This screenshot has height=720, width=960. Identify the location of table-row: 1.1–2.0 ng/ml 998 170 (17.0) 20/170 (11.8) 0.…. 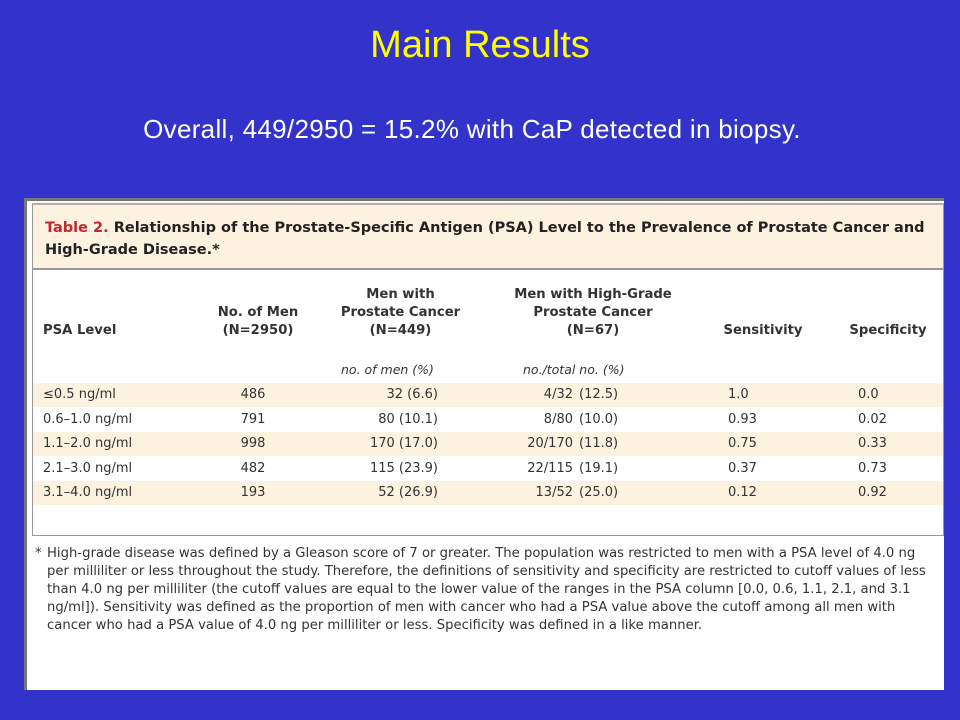
(488, 444).